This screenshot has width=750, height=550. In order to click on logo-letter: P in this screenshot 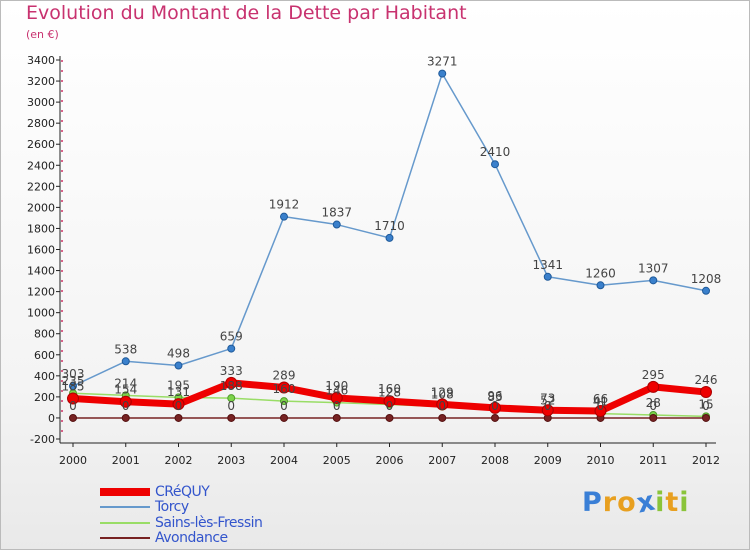, I will do `click(592, 502)`.